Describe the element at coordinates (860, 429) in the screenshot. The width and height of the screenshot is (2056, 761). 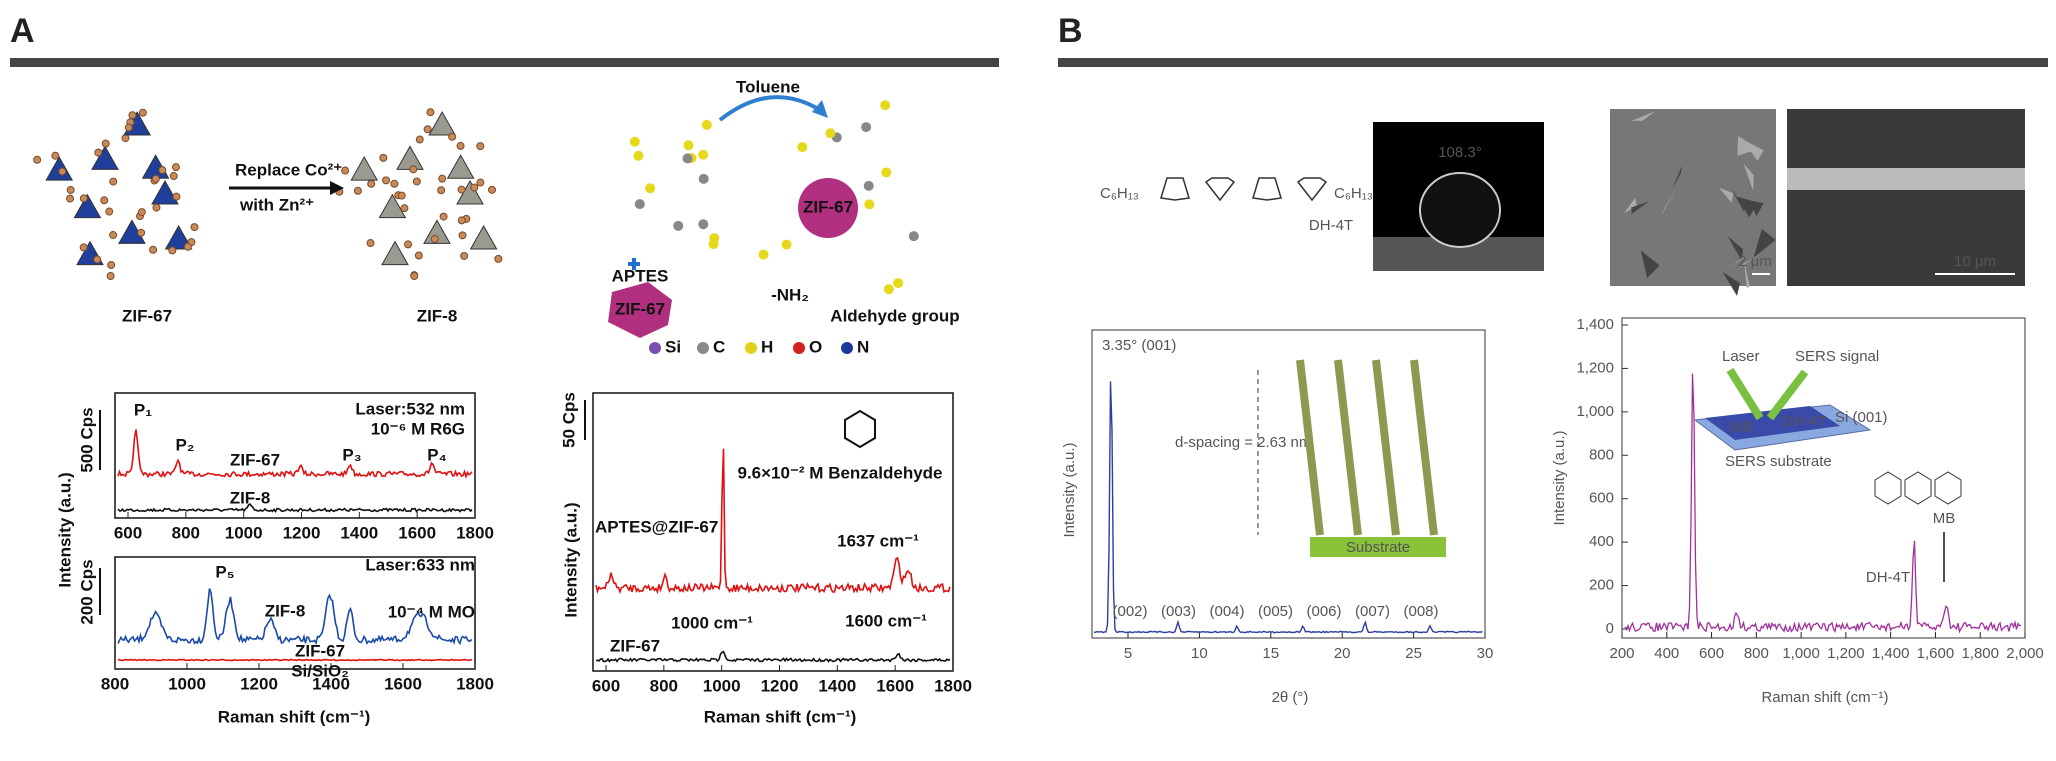
I see `molecule` at that location.